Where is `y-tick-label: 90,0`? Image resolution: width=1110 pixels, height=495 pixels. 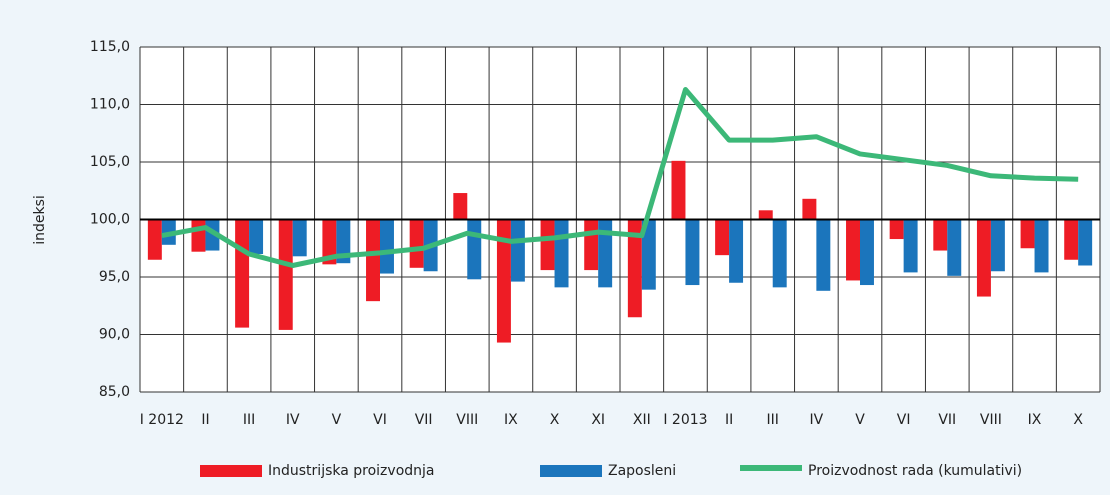
y-tick-label: 90,0 is located at coordinates (114, 335).